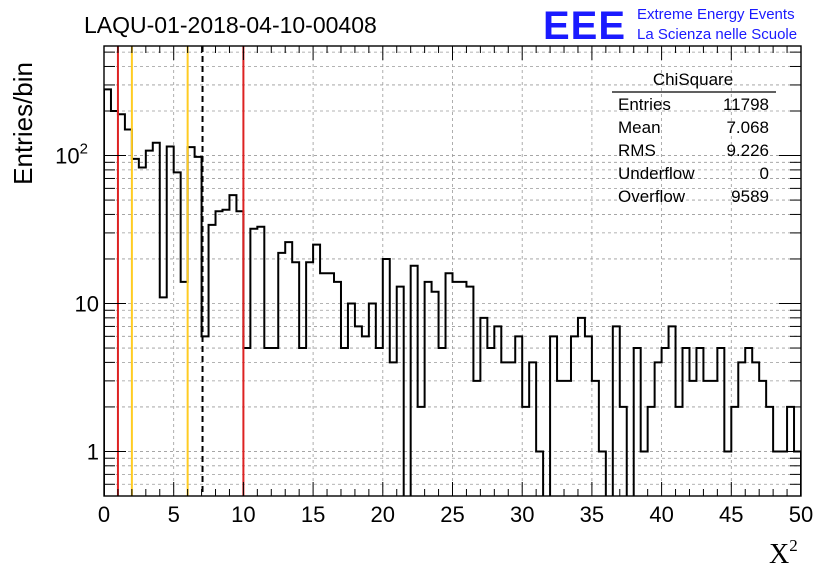 The height and width of the screenshot is (572, 836). I want to click on stats-label: Entries, so click(644, 104).